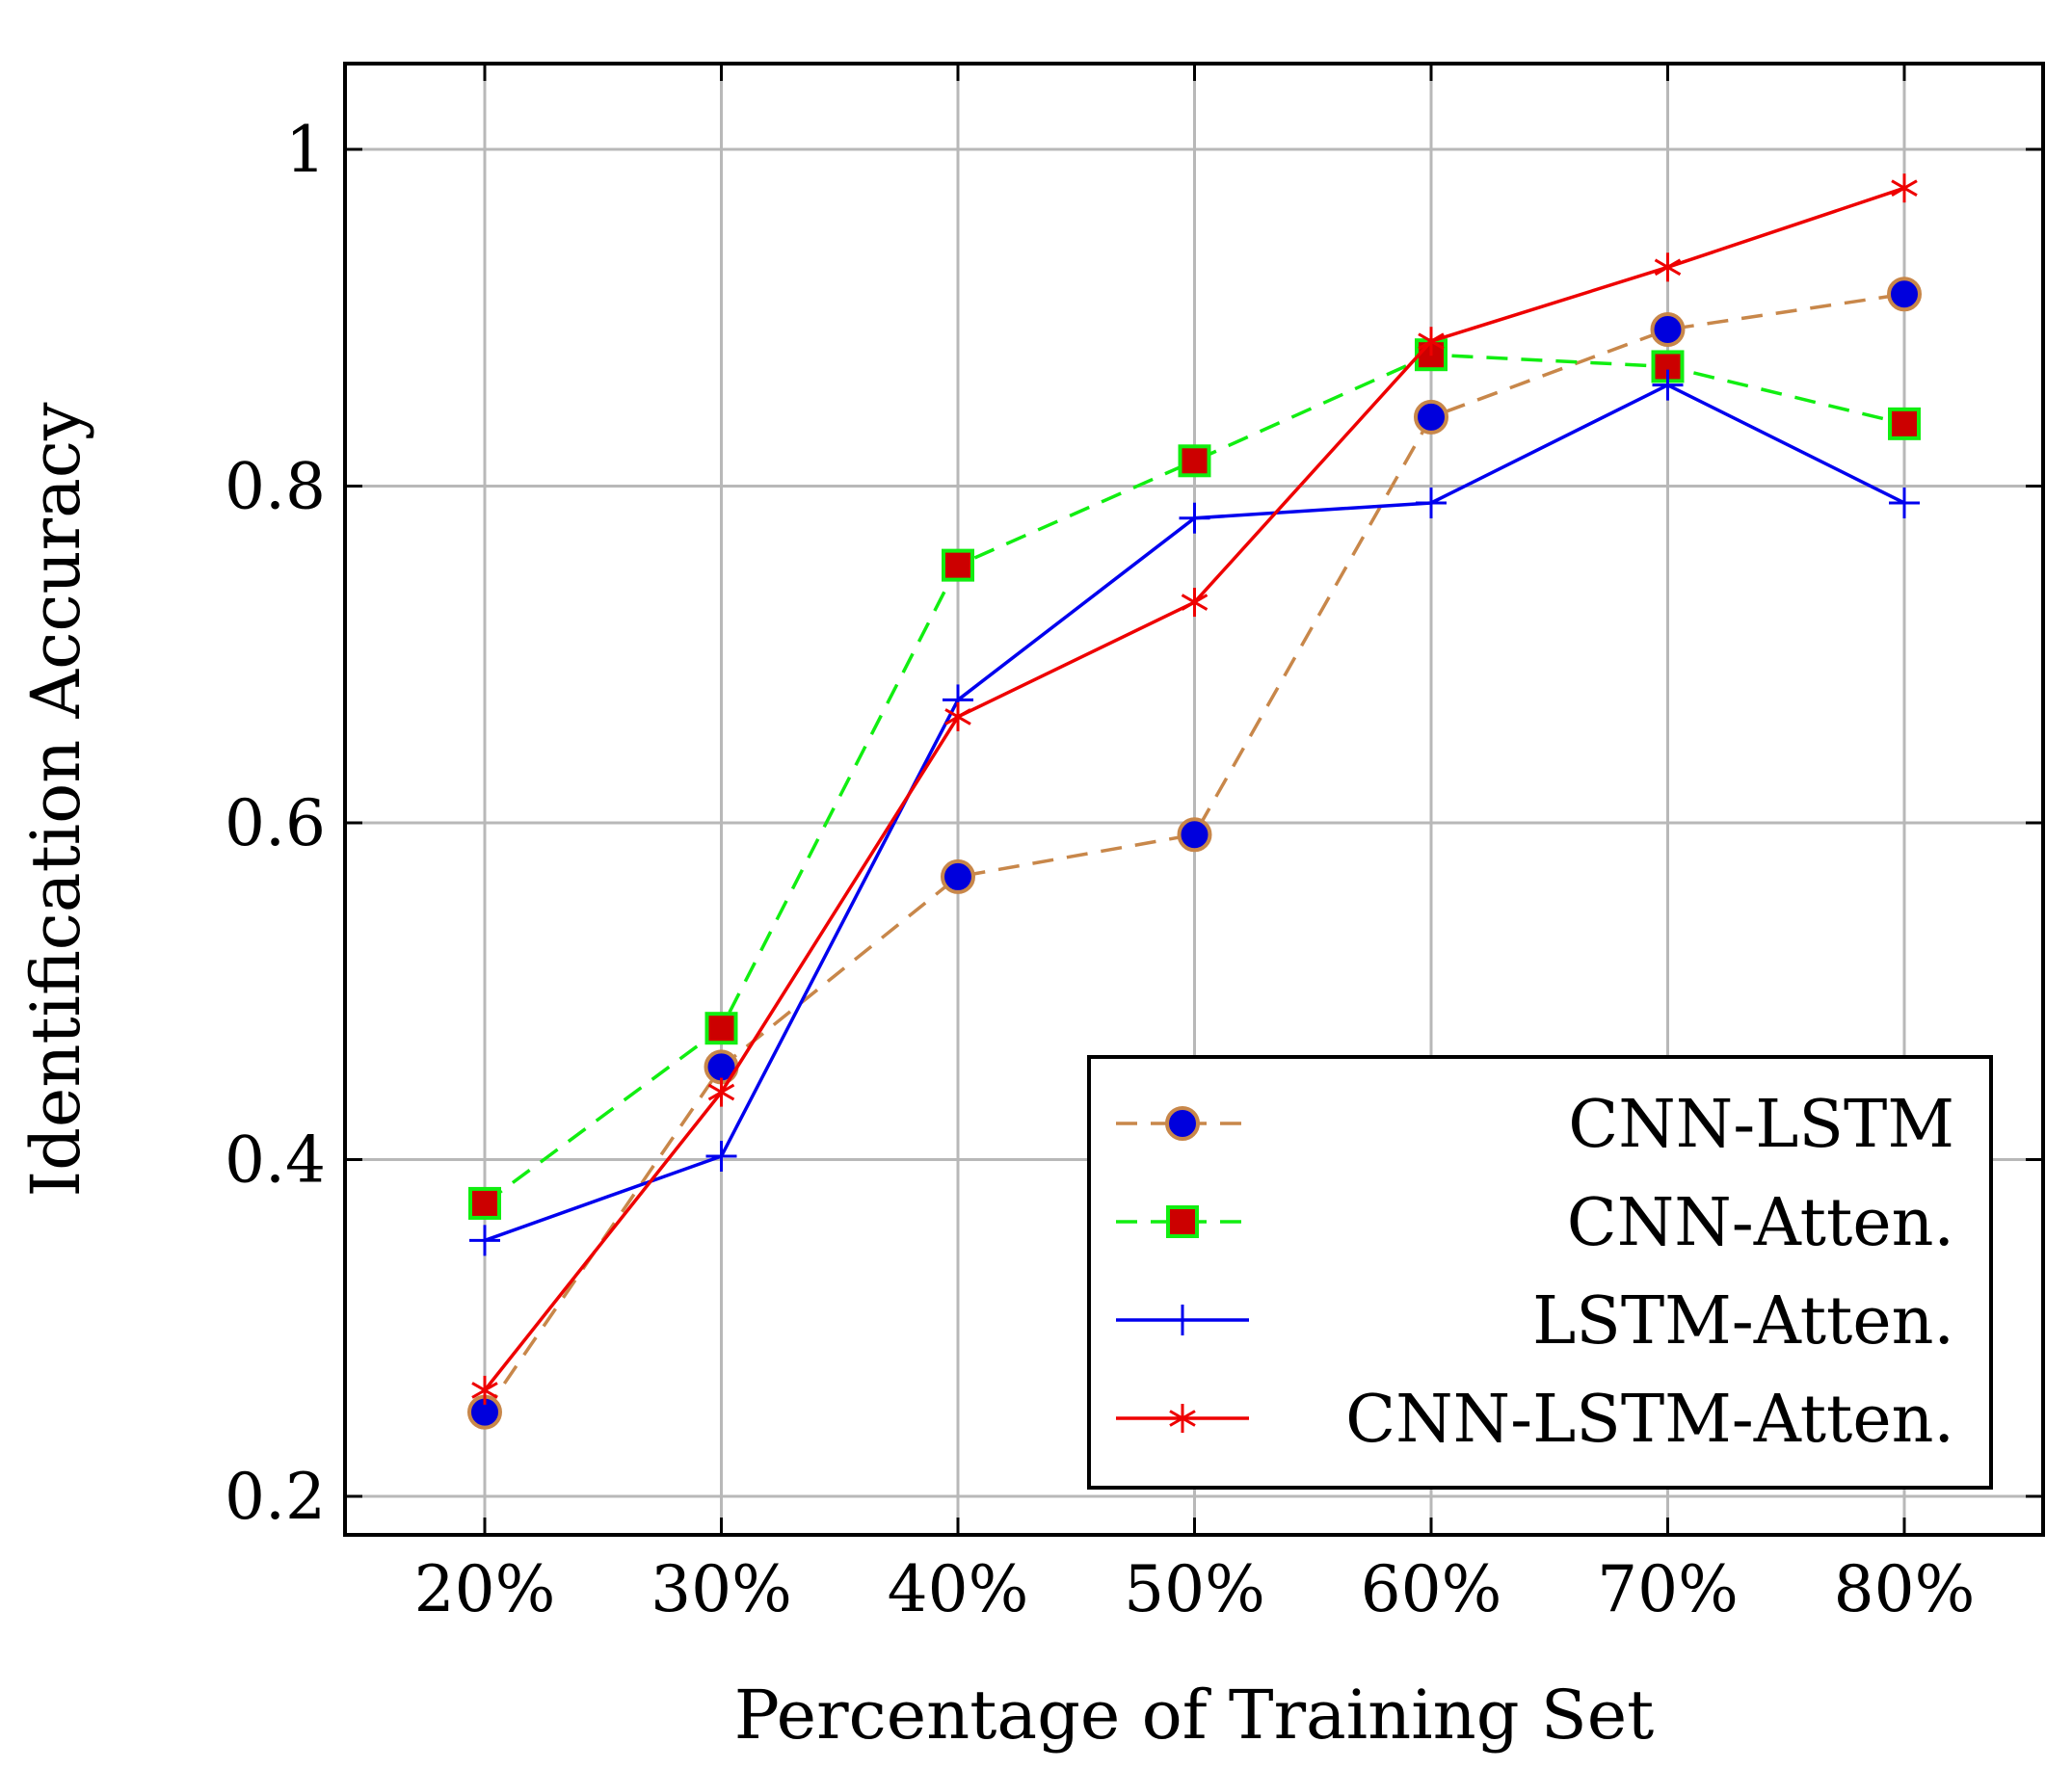 The height and width of the screenshot is (1769, 2072). Describe the element at coordinates (1535, 1125) in the screenshot. I see `legend-entry: CNN-LSTM` at that location.